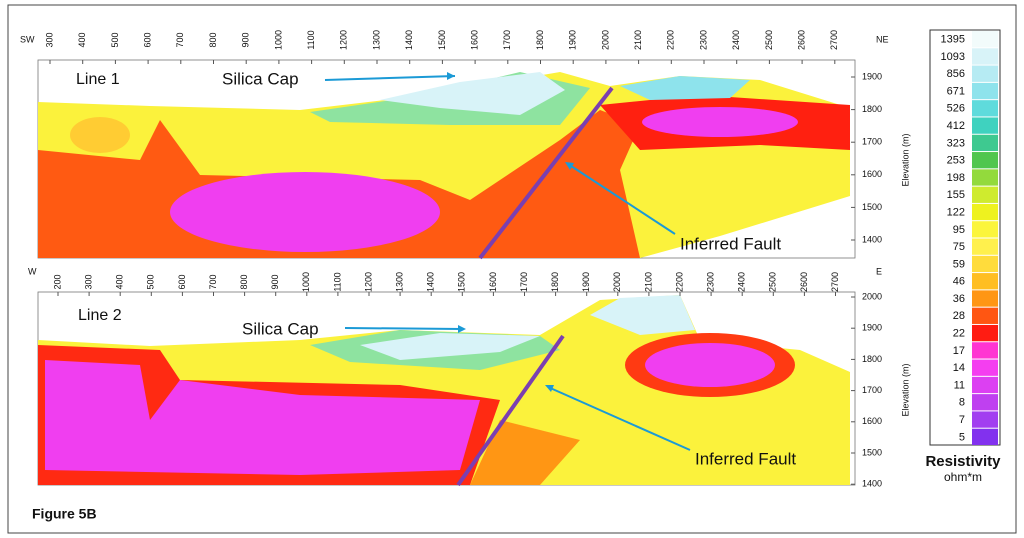  I want to click on colorbar-label: 36, so click(959, 299).